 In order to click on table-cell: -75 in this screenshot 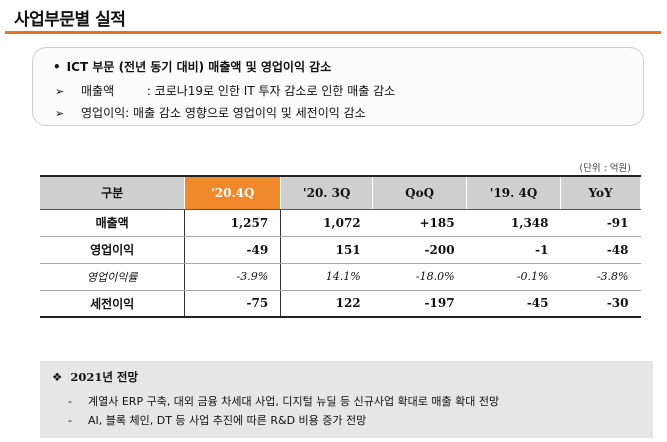, I will do `click(233, 304)`.